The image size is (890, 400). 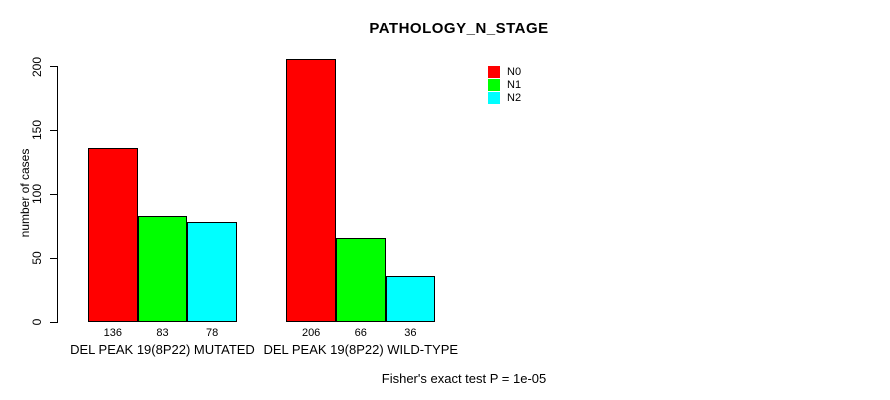 I want to click on bar-n1-group1, so click(x=162, y=269).